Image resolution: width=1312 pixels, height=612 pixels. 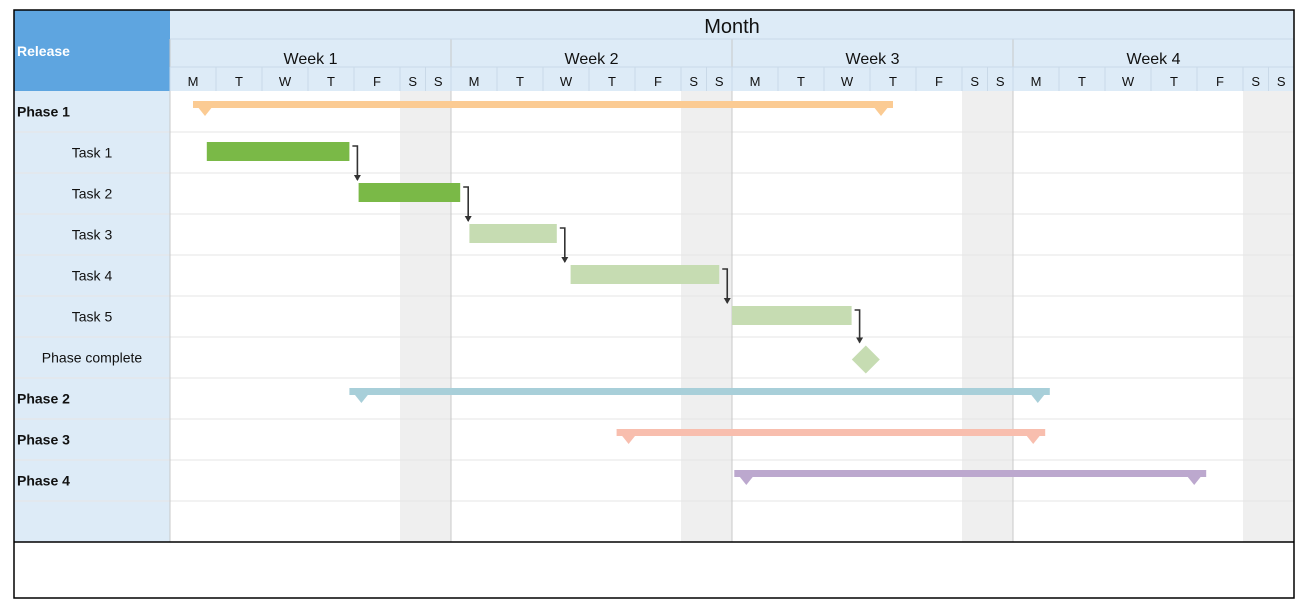 What do you see at coordinates (43, 51) in the screenshot?
I see `corner-label: Release` at bounding box center [43, 51].